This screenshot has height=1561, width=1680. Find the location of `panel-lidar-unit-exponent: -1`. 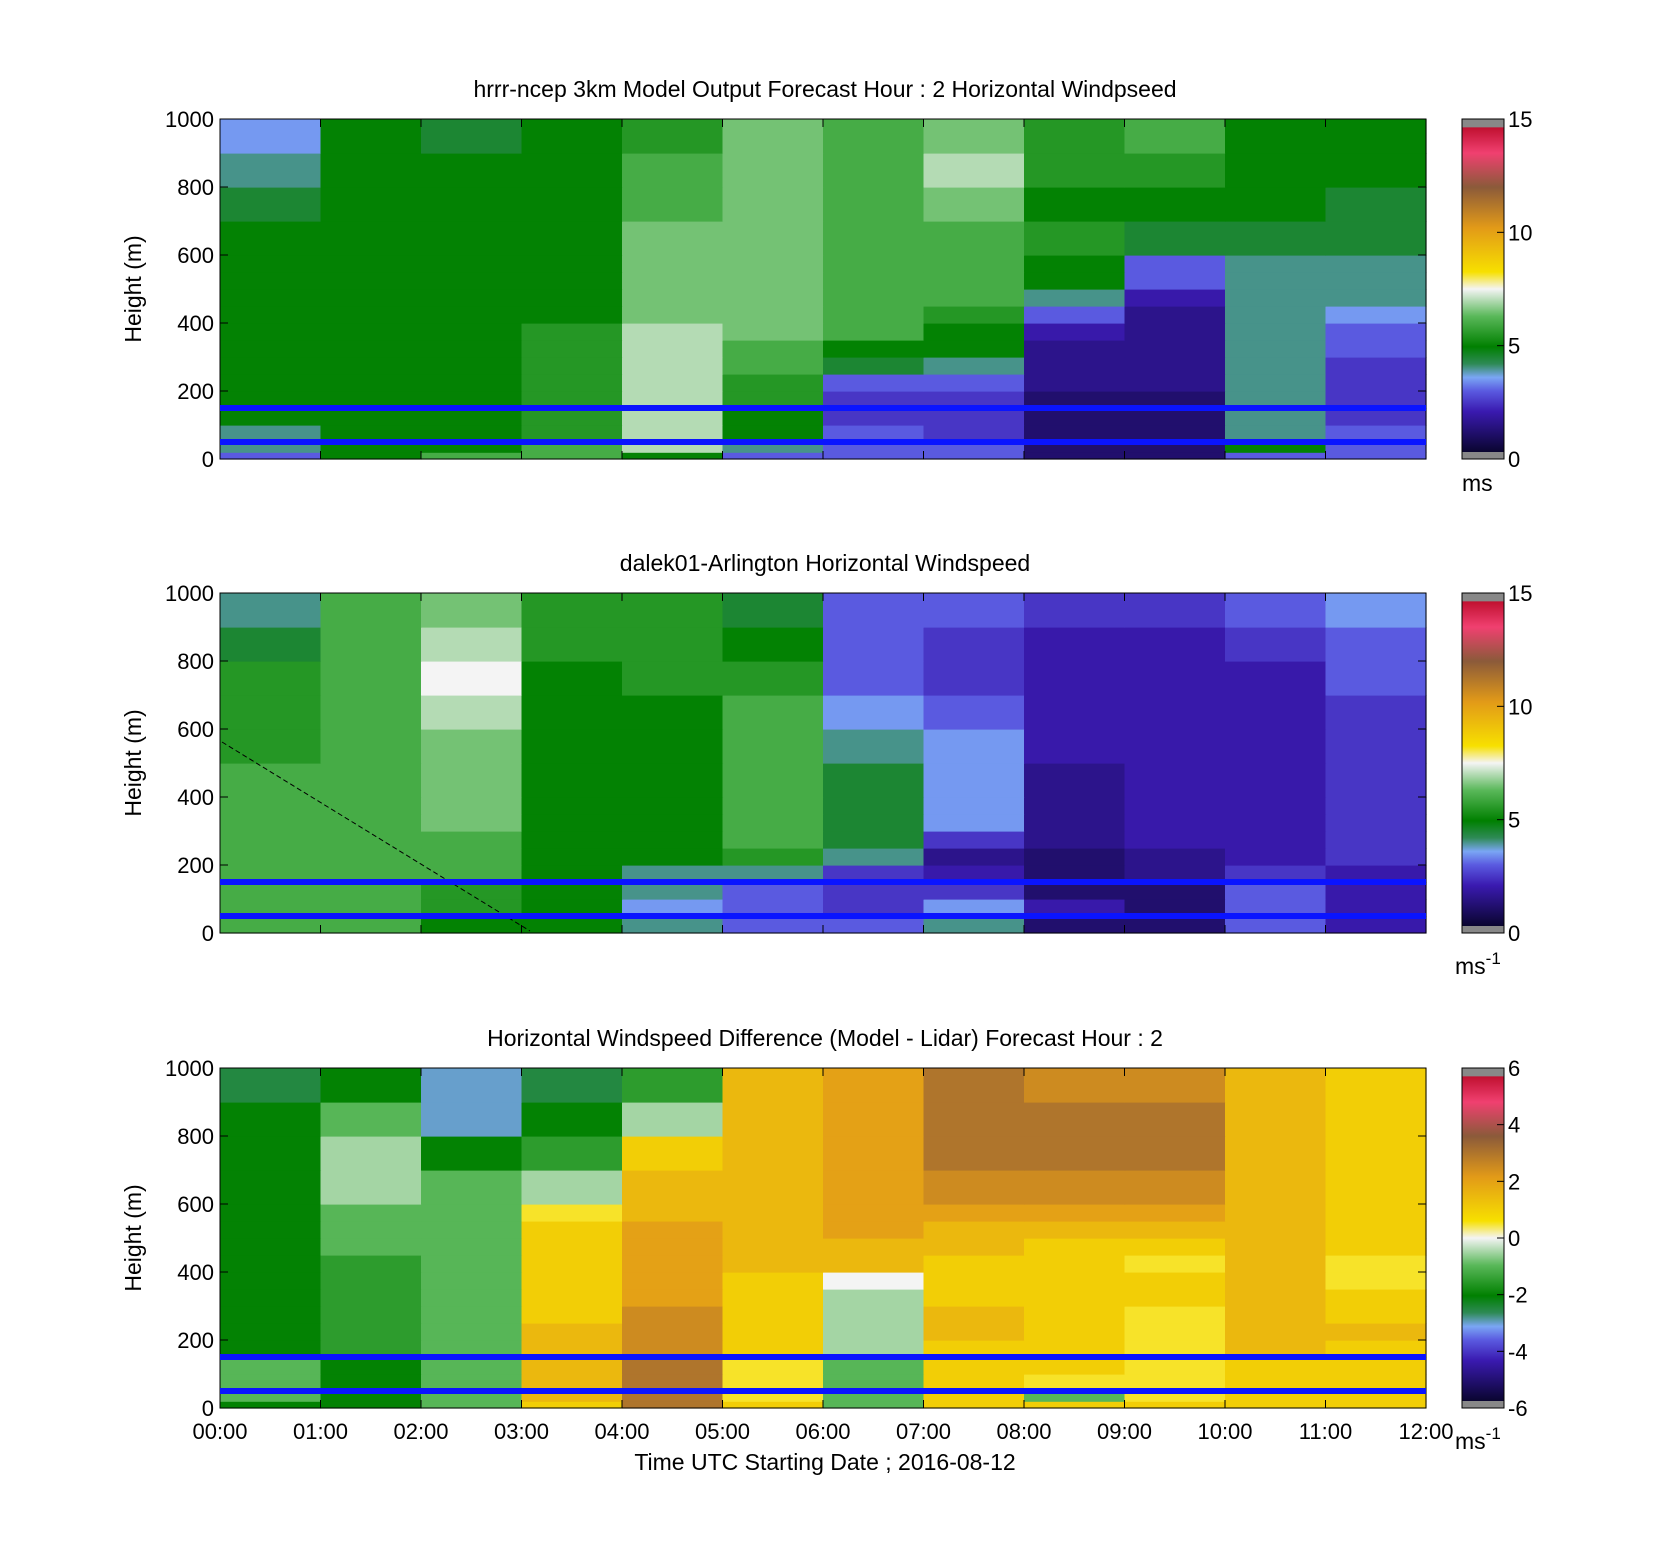

panel-lidar-unit-exponent: -1 is located at coordinates (1493, 958).